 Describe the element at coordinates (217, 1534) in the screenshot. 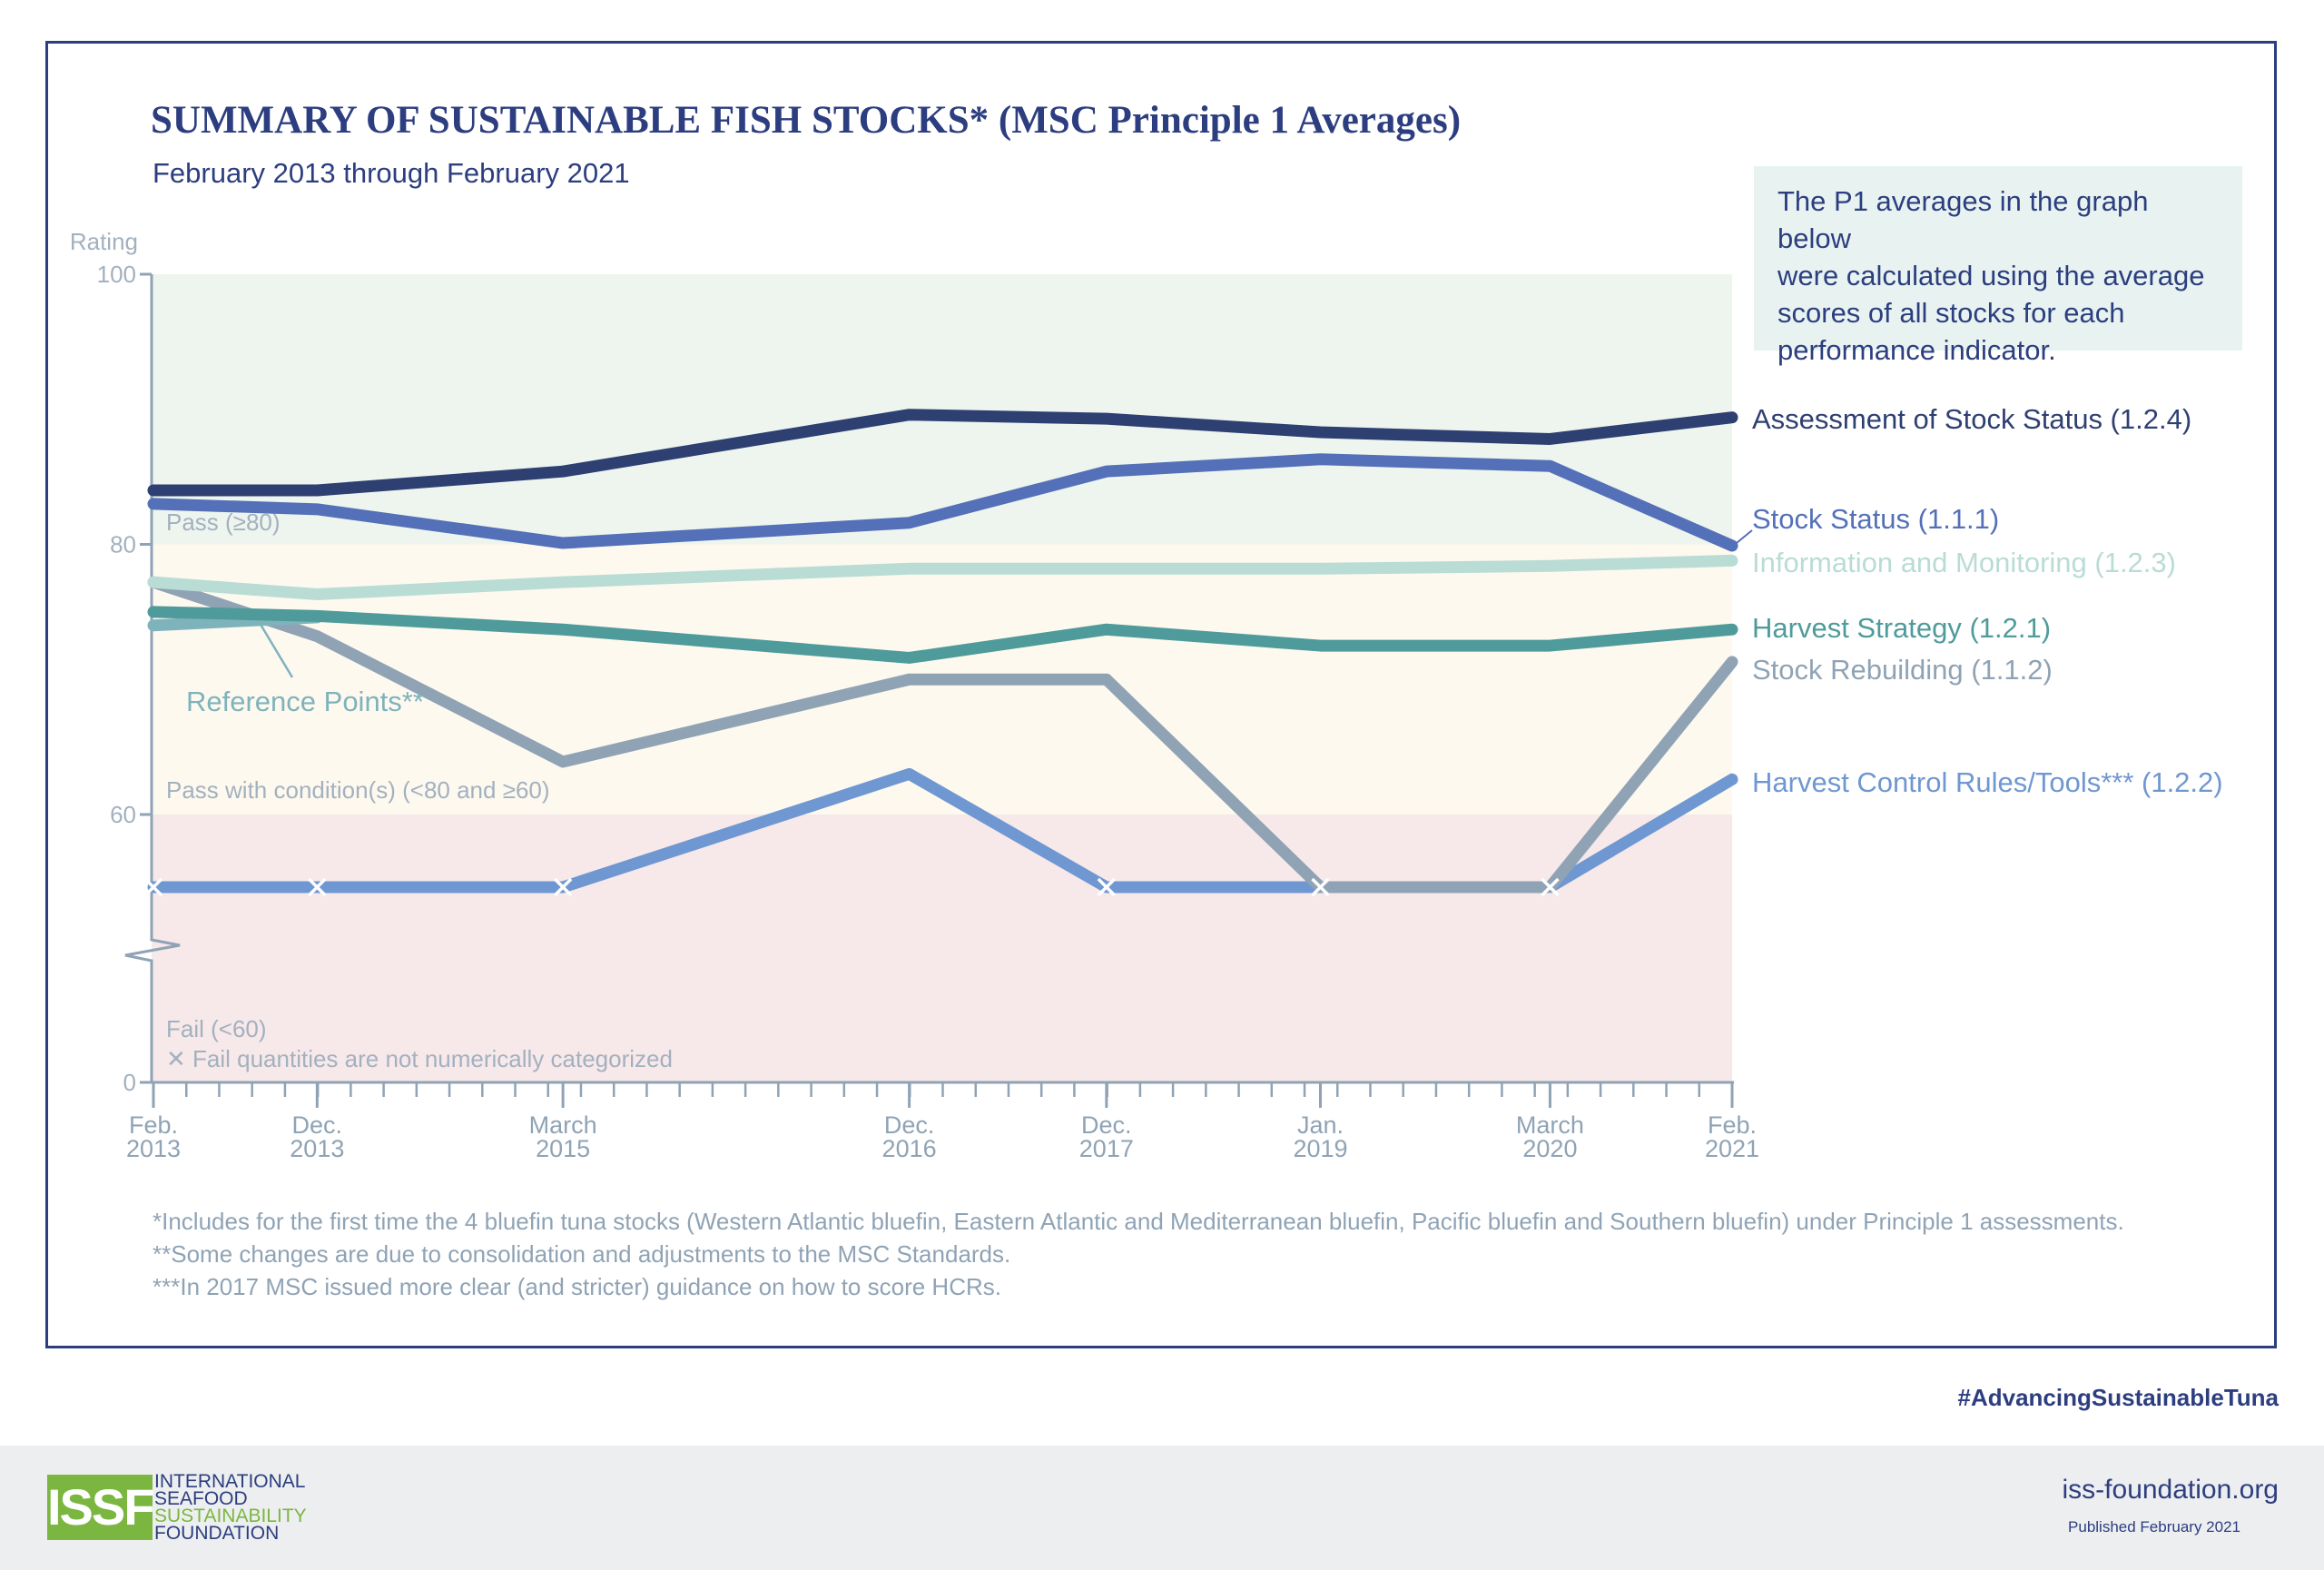

I see `logo-name-line: FOUNDATION` at that location.